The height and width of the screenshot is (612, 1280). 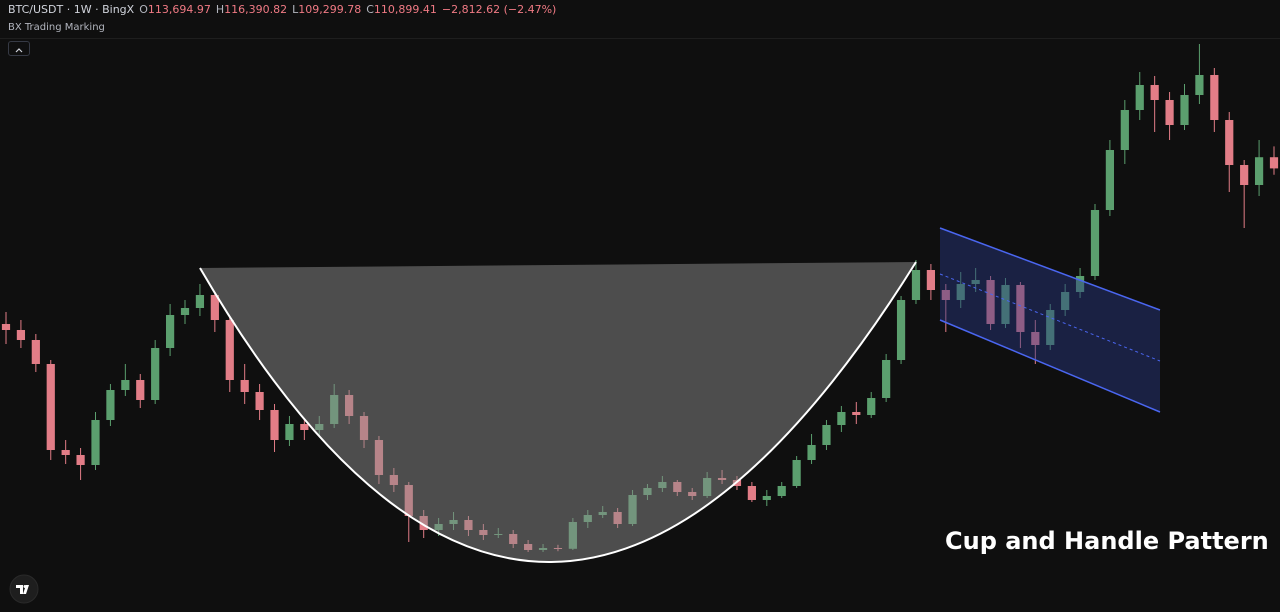 I want to click on ohlc-value: 116,390.82, so click(x=256, y=9).